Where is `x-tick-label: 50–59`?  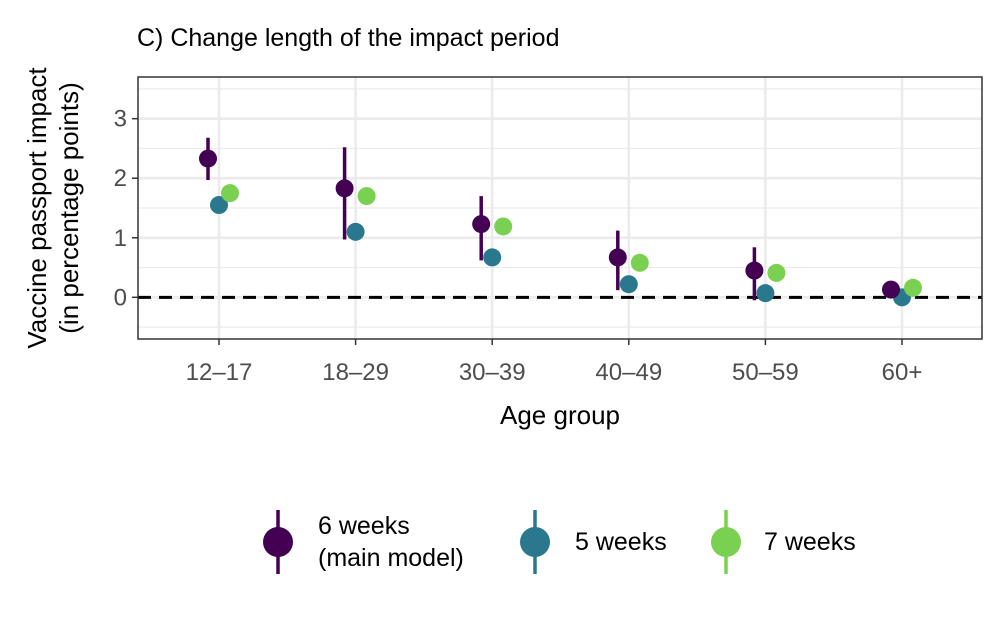 x-tick-label: 50–59 is located at coordinates (765, 372).